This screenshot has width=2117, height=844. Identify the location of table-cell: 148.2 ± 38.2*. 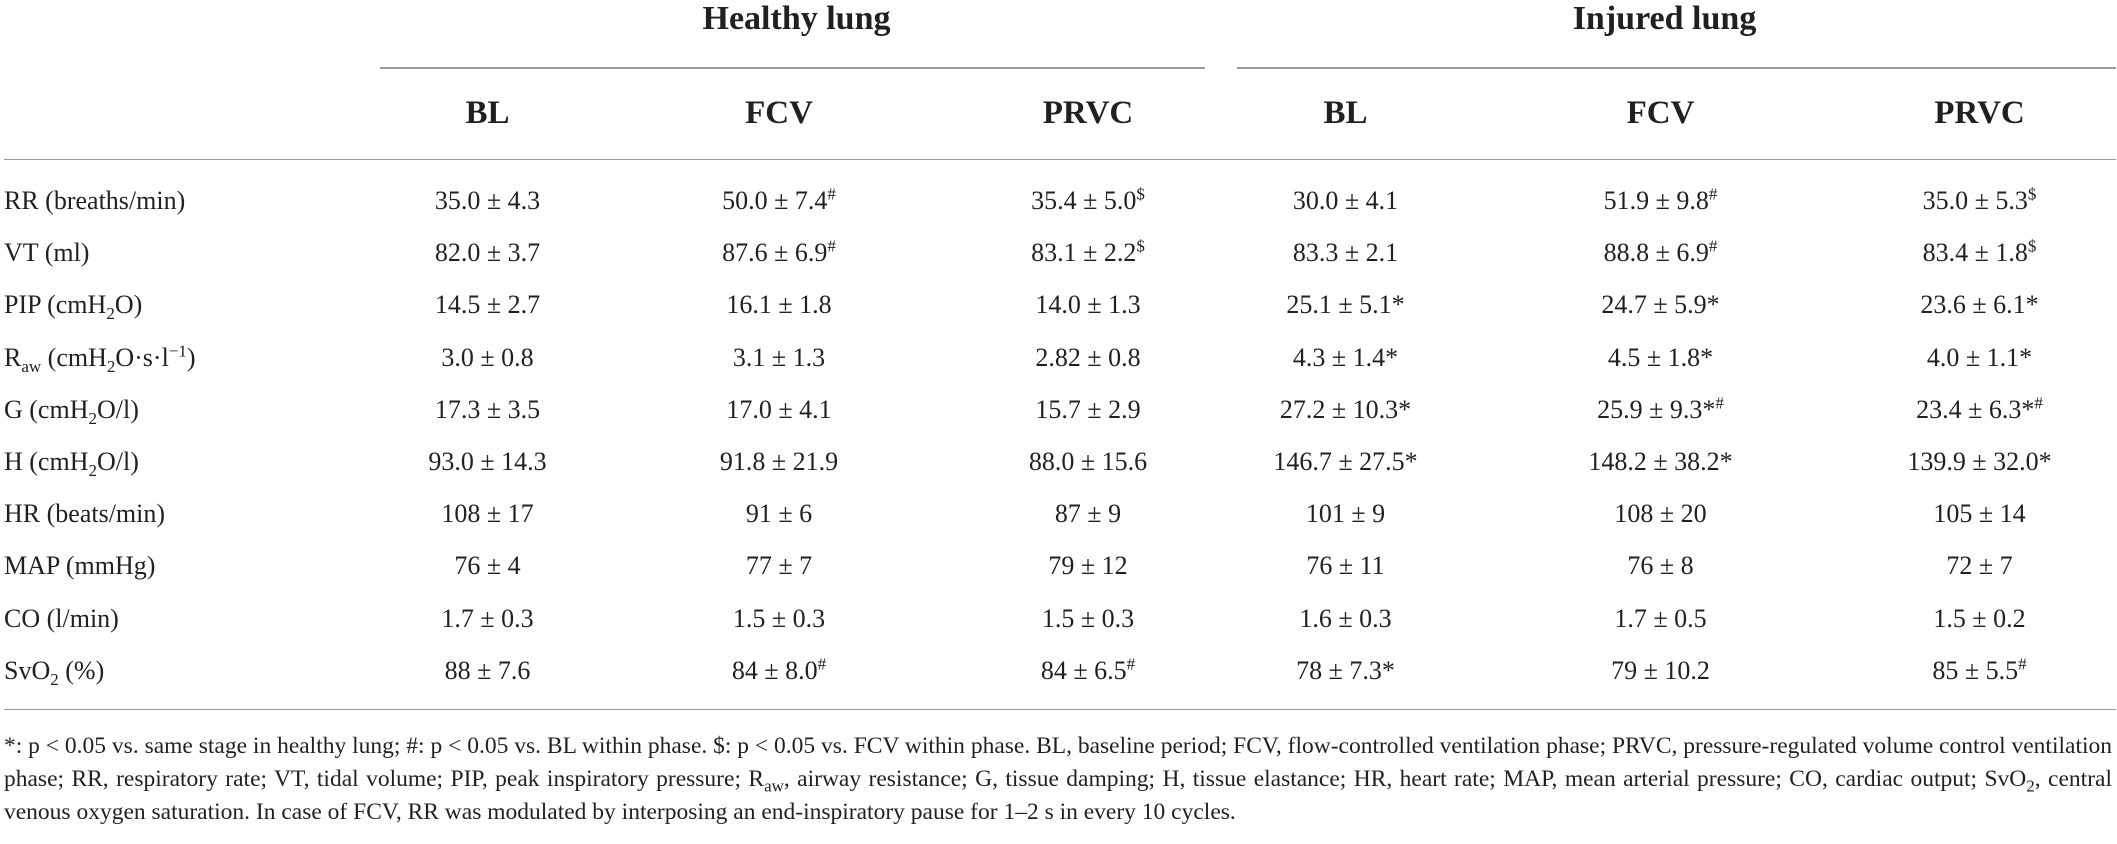
(1660, 462).